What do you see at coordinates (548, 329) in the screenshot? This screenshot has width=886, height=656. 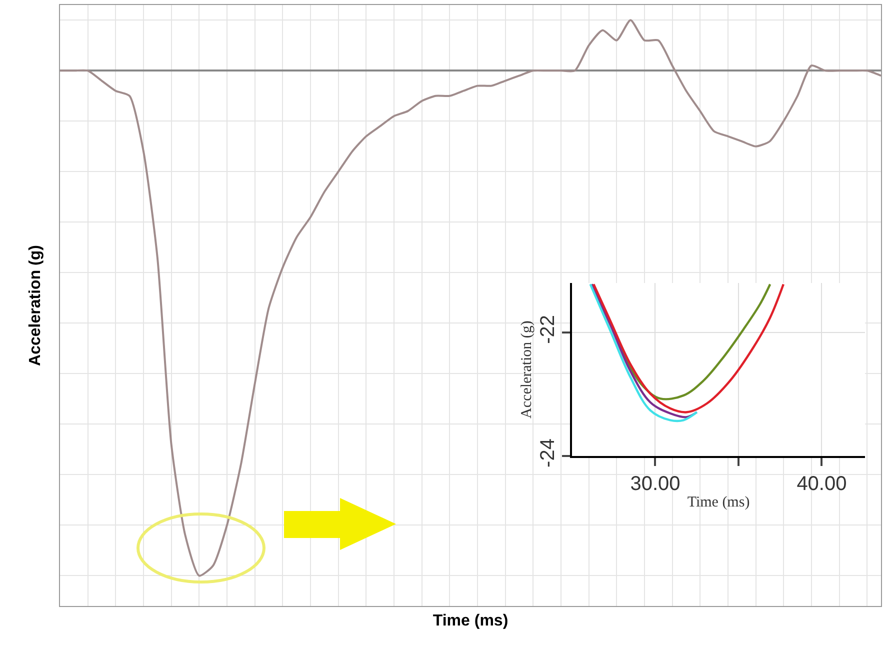 I see `y-tick-label: -22` at bounding box center [548, 329].